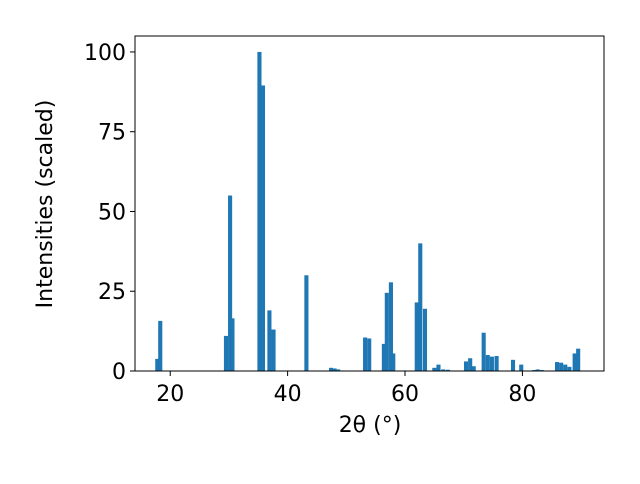 Image resolution: width=640 pixels, height=484 pixels. What do you see at coordinates (170, 394) in the screenshot?
I see `x-tick-label: 20` at bounding box center [170, 394].